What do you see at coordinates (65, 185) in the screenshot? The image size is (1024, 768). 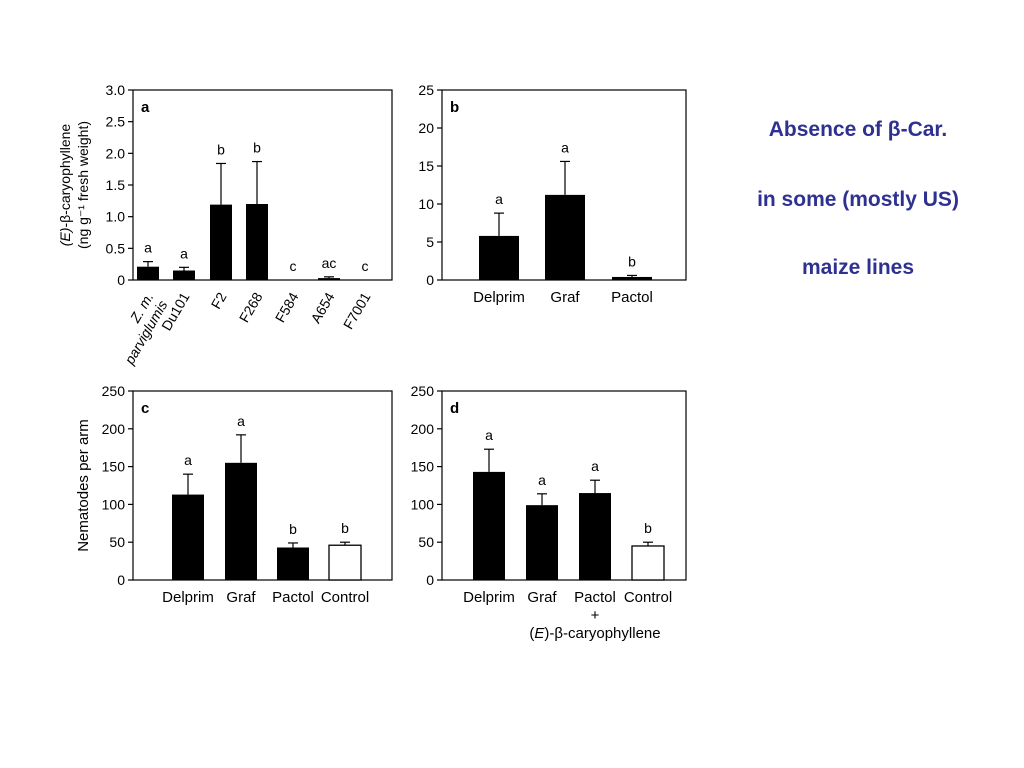 I see `y-axis-label: (E)-β-caryophyllene` at bounding box center [65, 185].